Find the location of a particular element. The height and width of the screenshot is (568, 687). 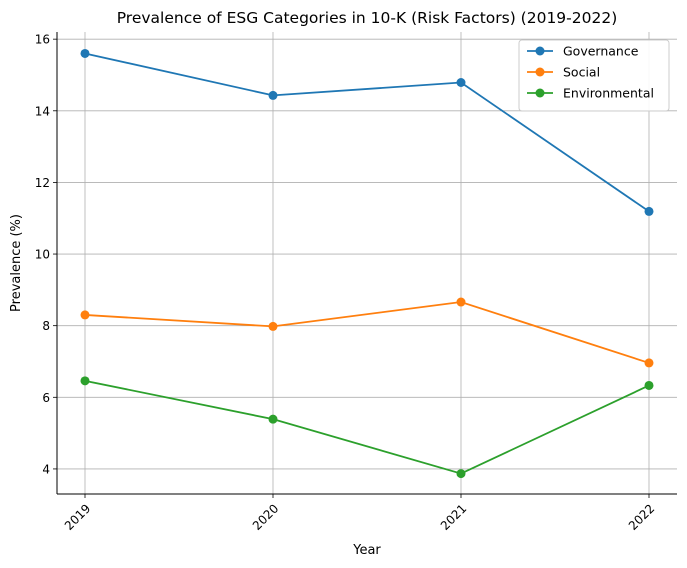

series-social is located at coordinates (367, 332).